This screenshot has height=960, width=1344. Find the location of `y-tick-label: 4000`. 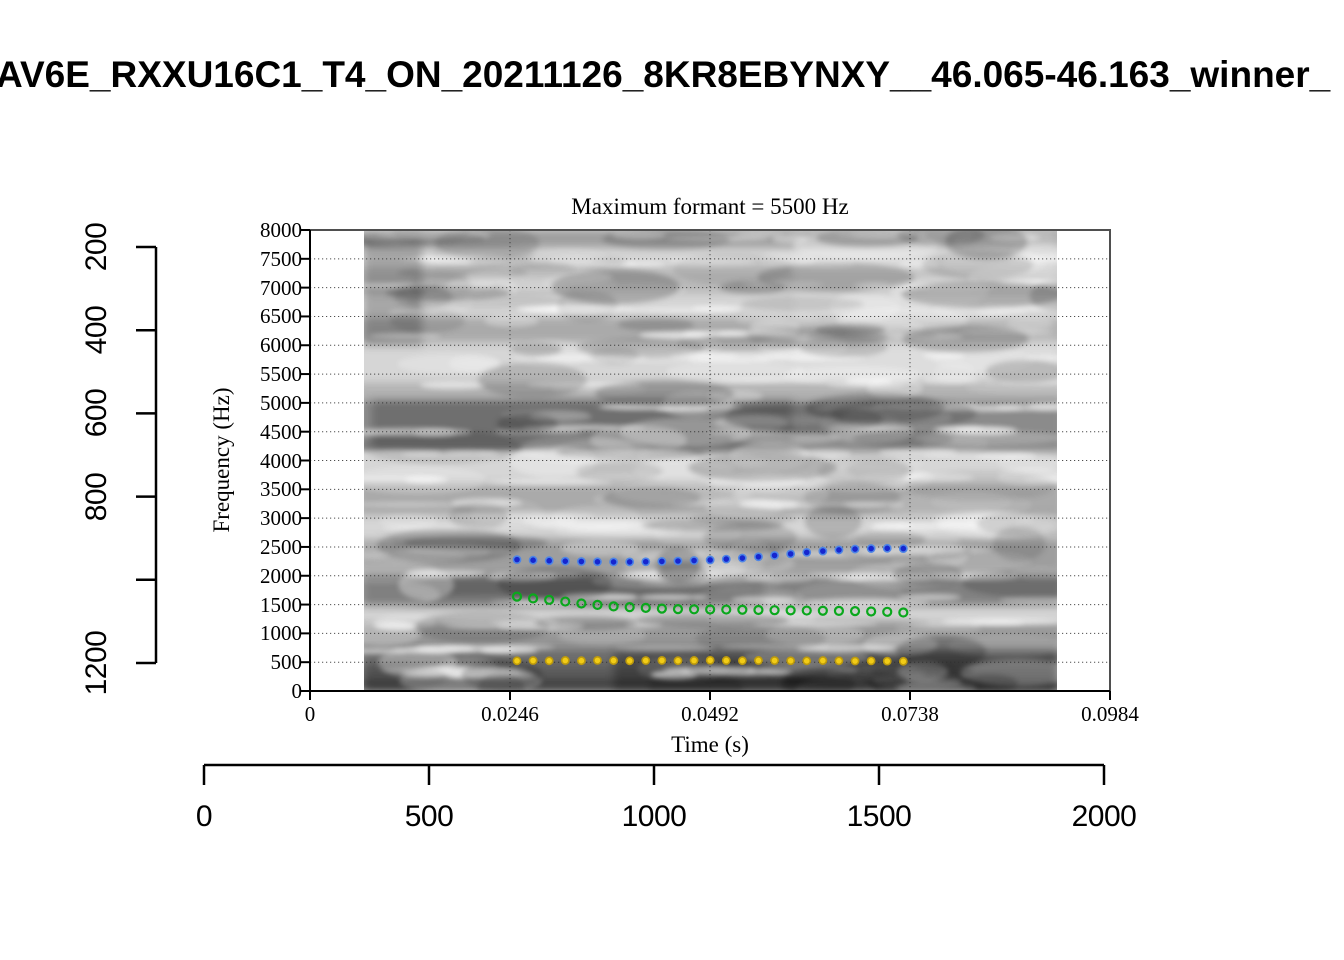

y-tick-label: 4000 is located at coordinates (281, 460).